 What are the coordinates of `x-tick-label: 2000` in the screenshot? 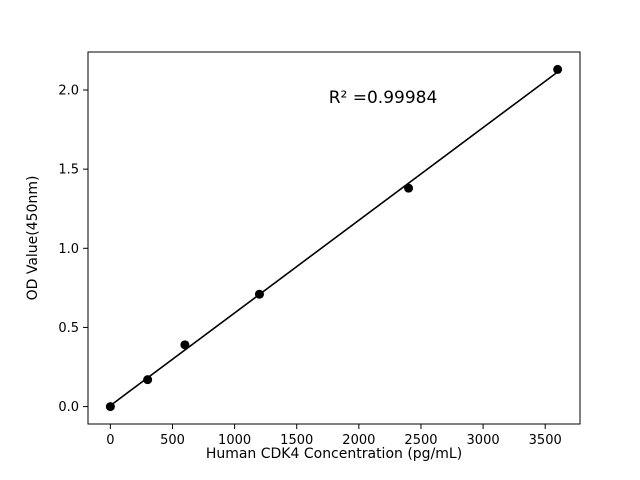 It's located at (358, 440).